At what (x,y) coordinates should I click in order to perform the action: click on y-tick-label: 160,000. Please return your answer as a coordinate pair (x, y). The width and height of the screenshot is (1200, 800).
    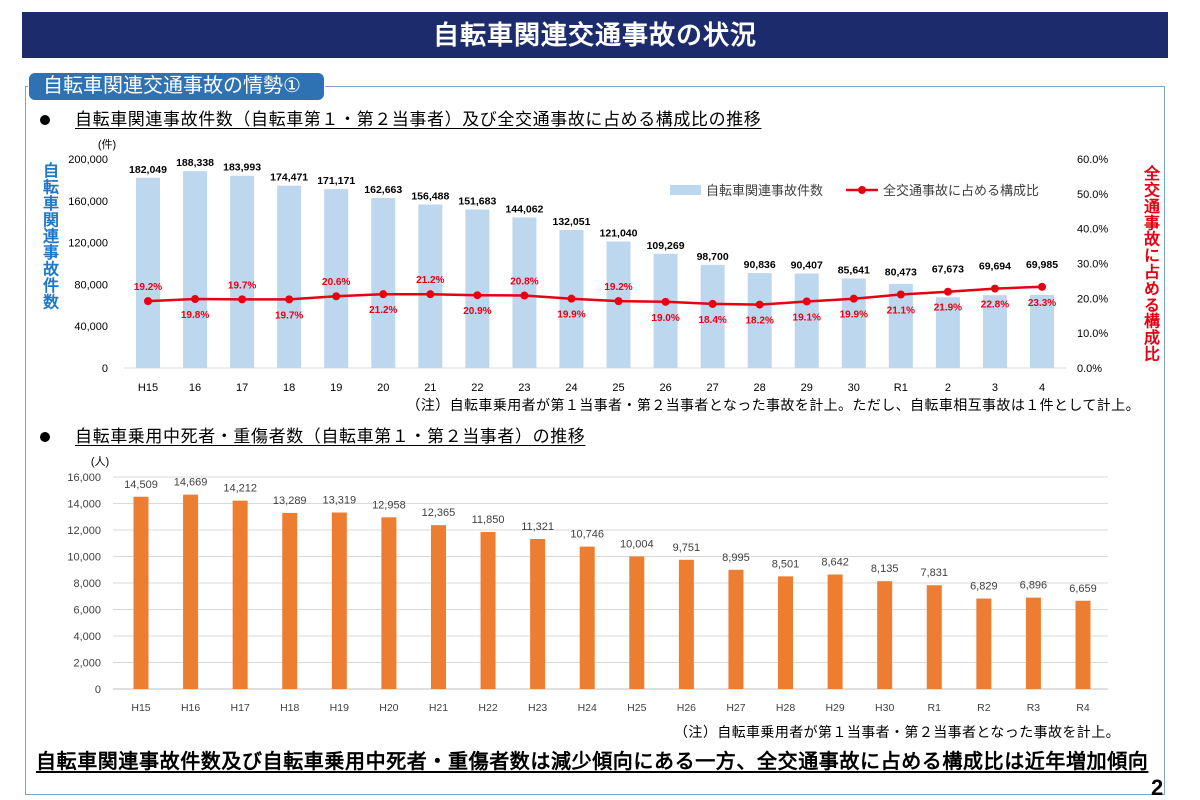
    Looking at the image, I should click on (88, 202).